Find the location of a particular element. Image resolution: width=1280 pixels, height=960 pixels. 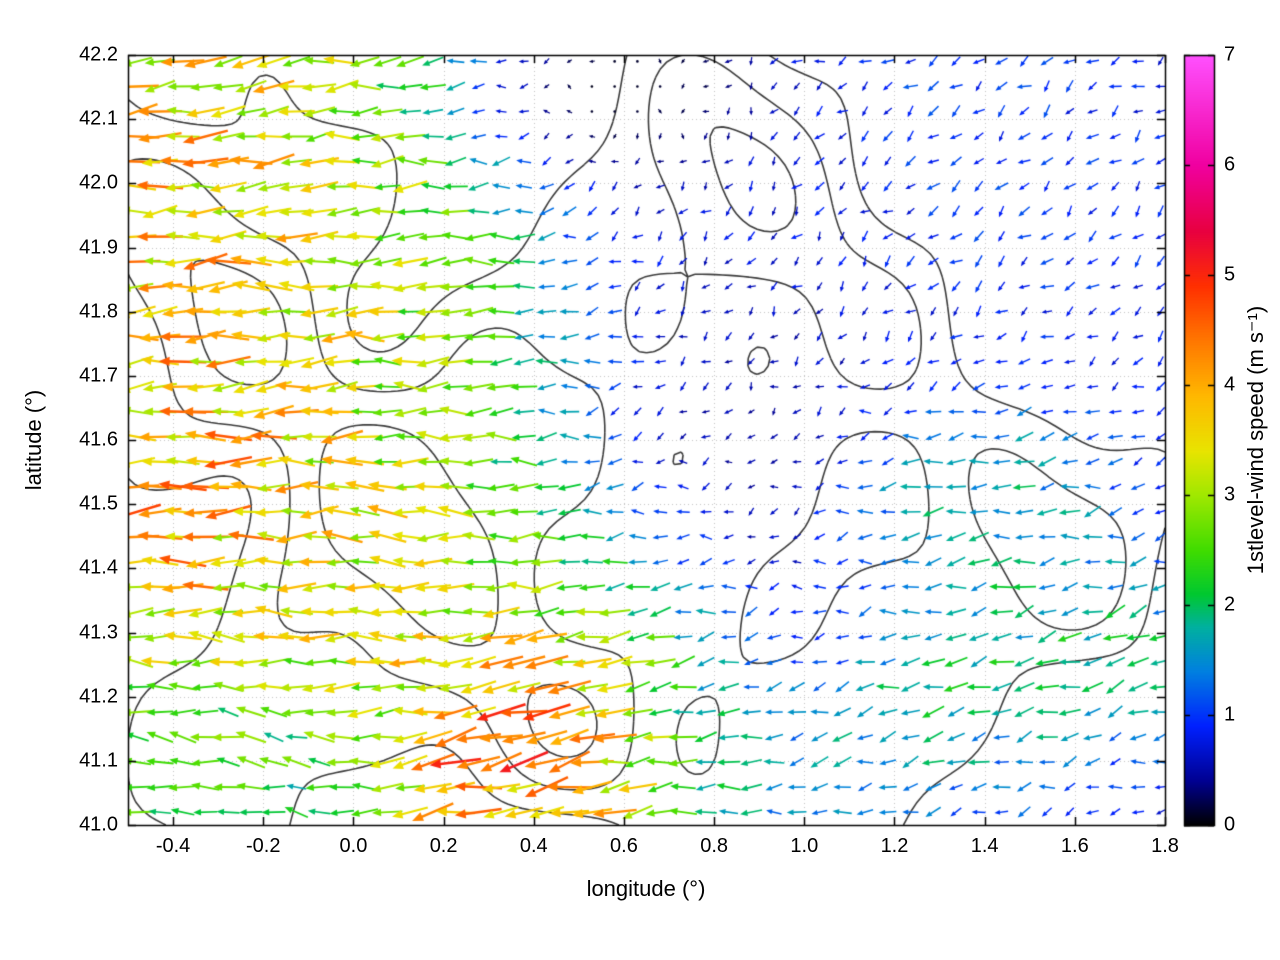

y-tick-label: 41.2 is located at coordinates (98, 696).